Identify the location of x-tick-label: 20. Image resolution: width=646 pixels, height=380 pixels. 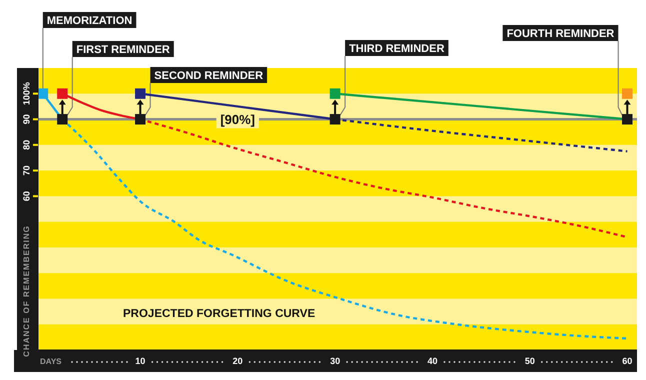
(237, 361).